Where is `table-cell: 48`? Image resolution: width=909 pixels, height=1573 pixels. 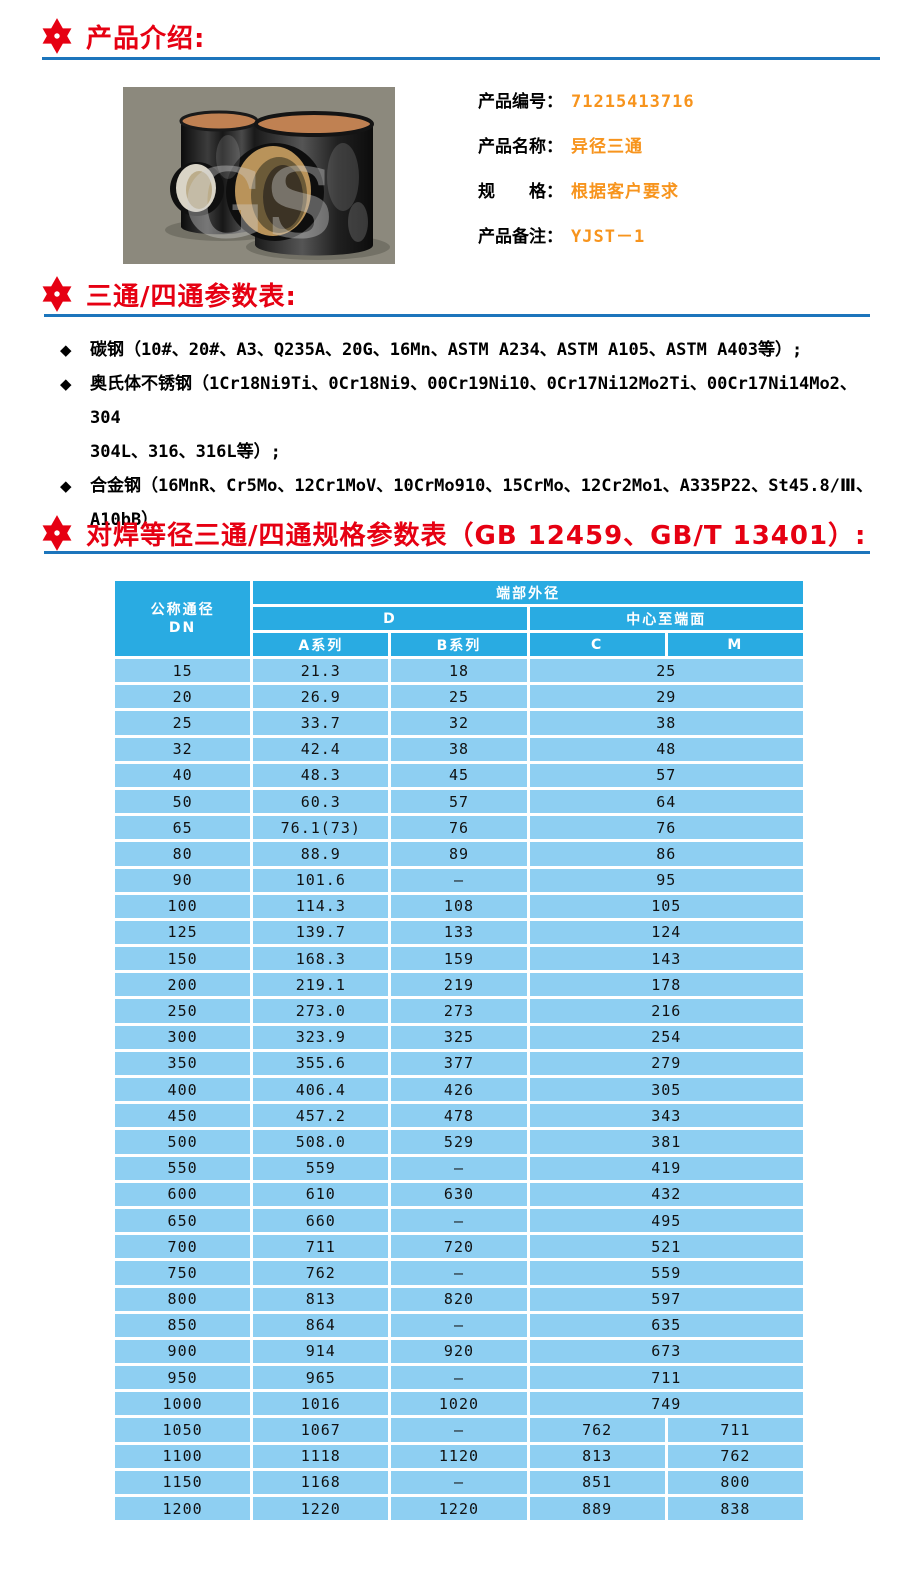
table-cell: 48 is located at coordinates (666, 749).